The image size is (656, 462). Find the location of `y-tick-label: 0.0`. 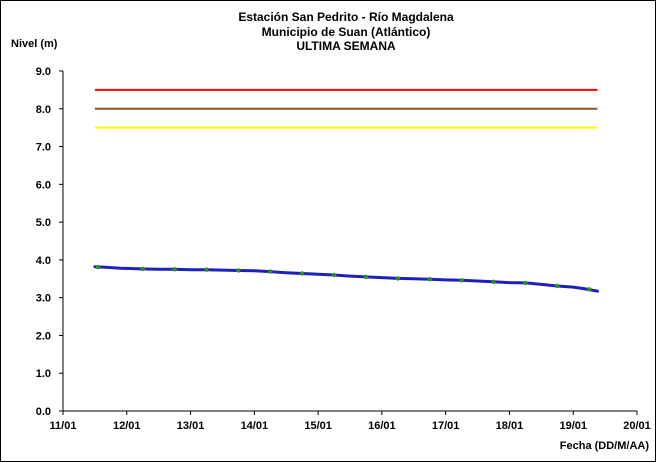

y-tick-label: 0.0 is located at coordinates (43, 412).